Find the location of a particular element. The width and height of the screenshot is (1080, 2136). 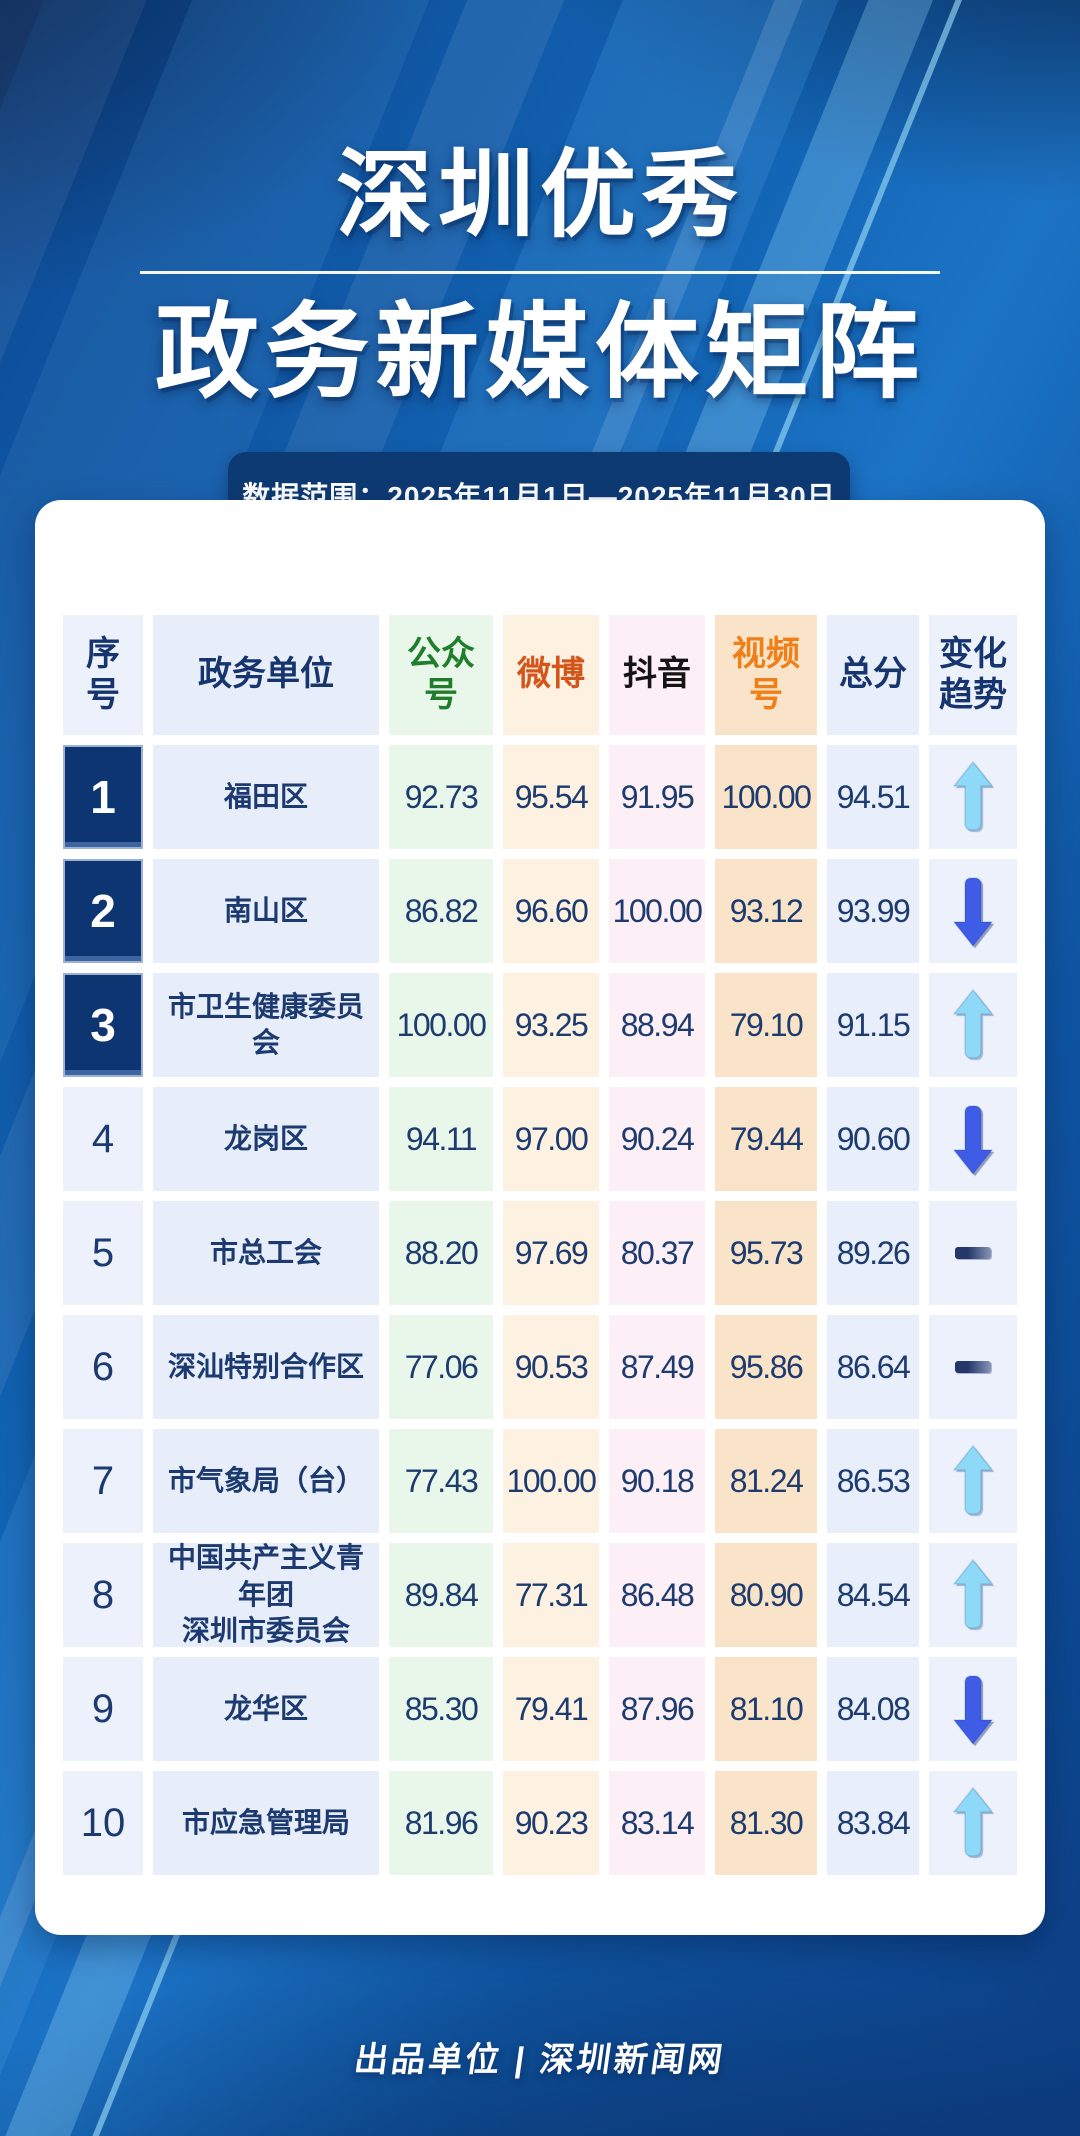

score-gongzhonghao-cell: 81.96 is located at coordinates (441, 1823).